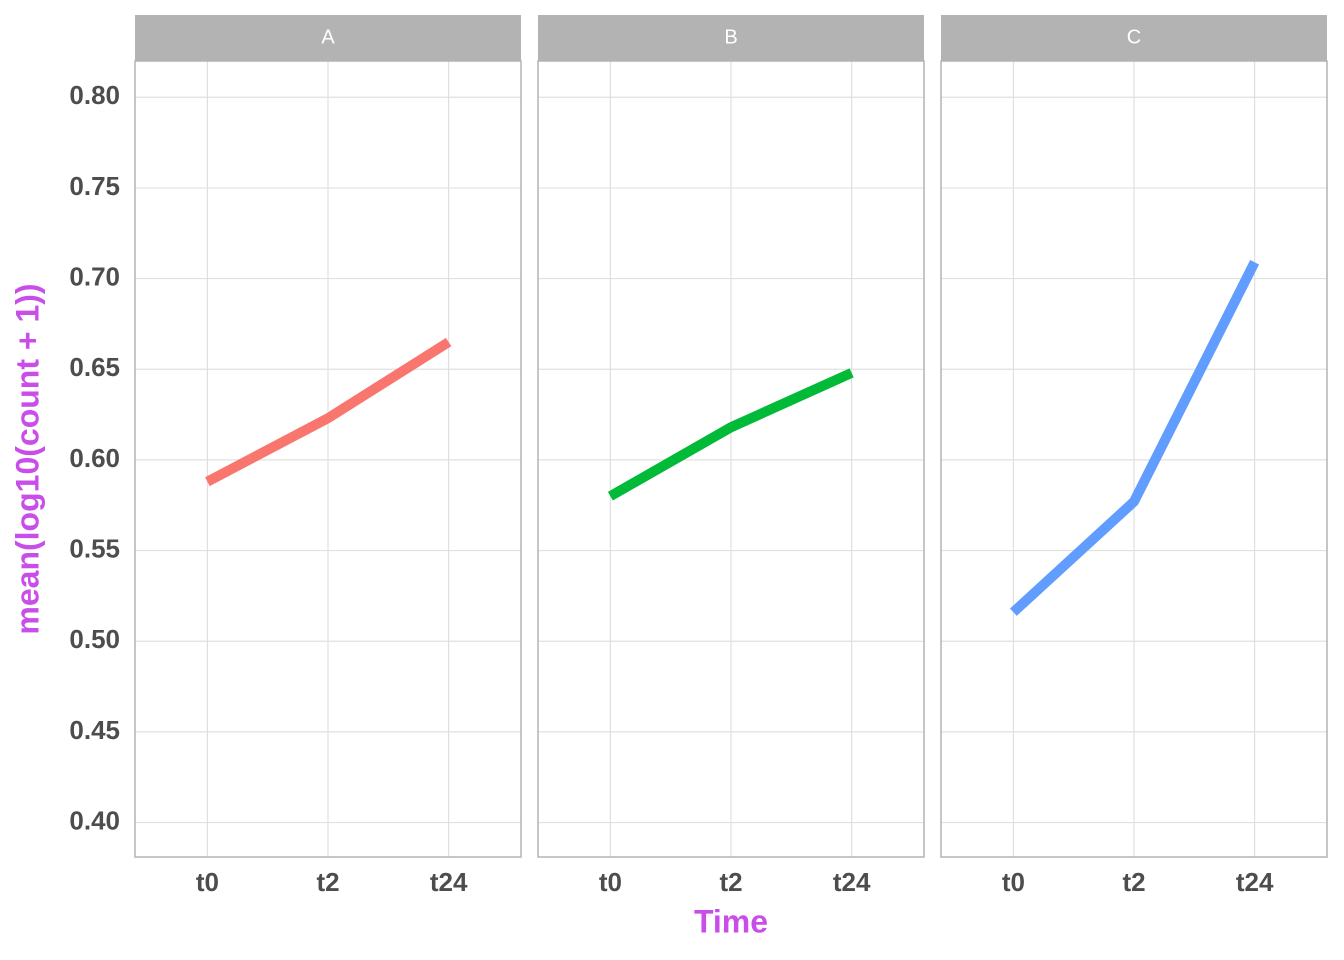 This screenshot has height=960, width=1344. What do you see at coordinates (94, 820) in the screenshot?
I see `y-tick-label: 0.40` at bounding box center [94, 820].